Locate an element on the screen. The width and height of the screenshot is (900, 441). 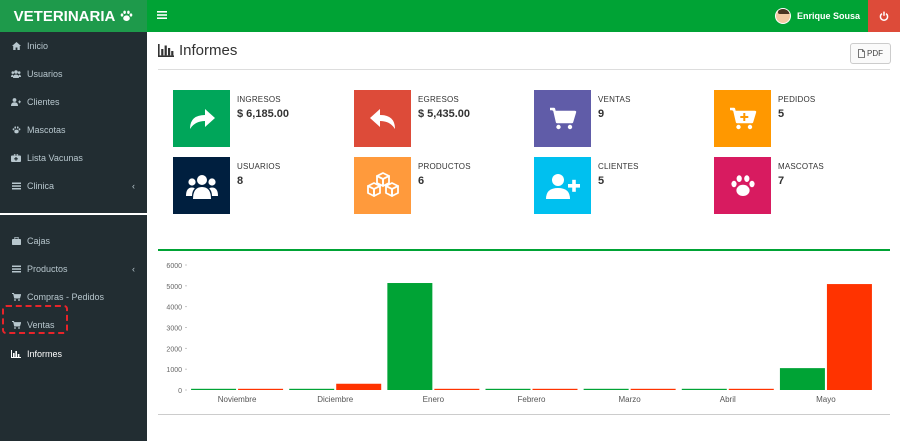
sidebar-item-compras-pedidos: Compras - Pedidos is located at coordinates (73, 297).